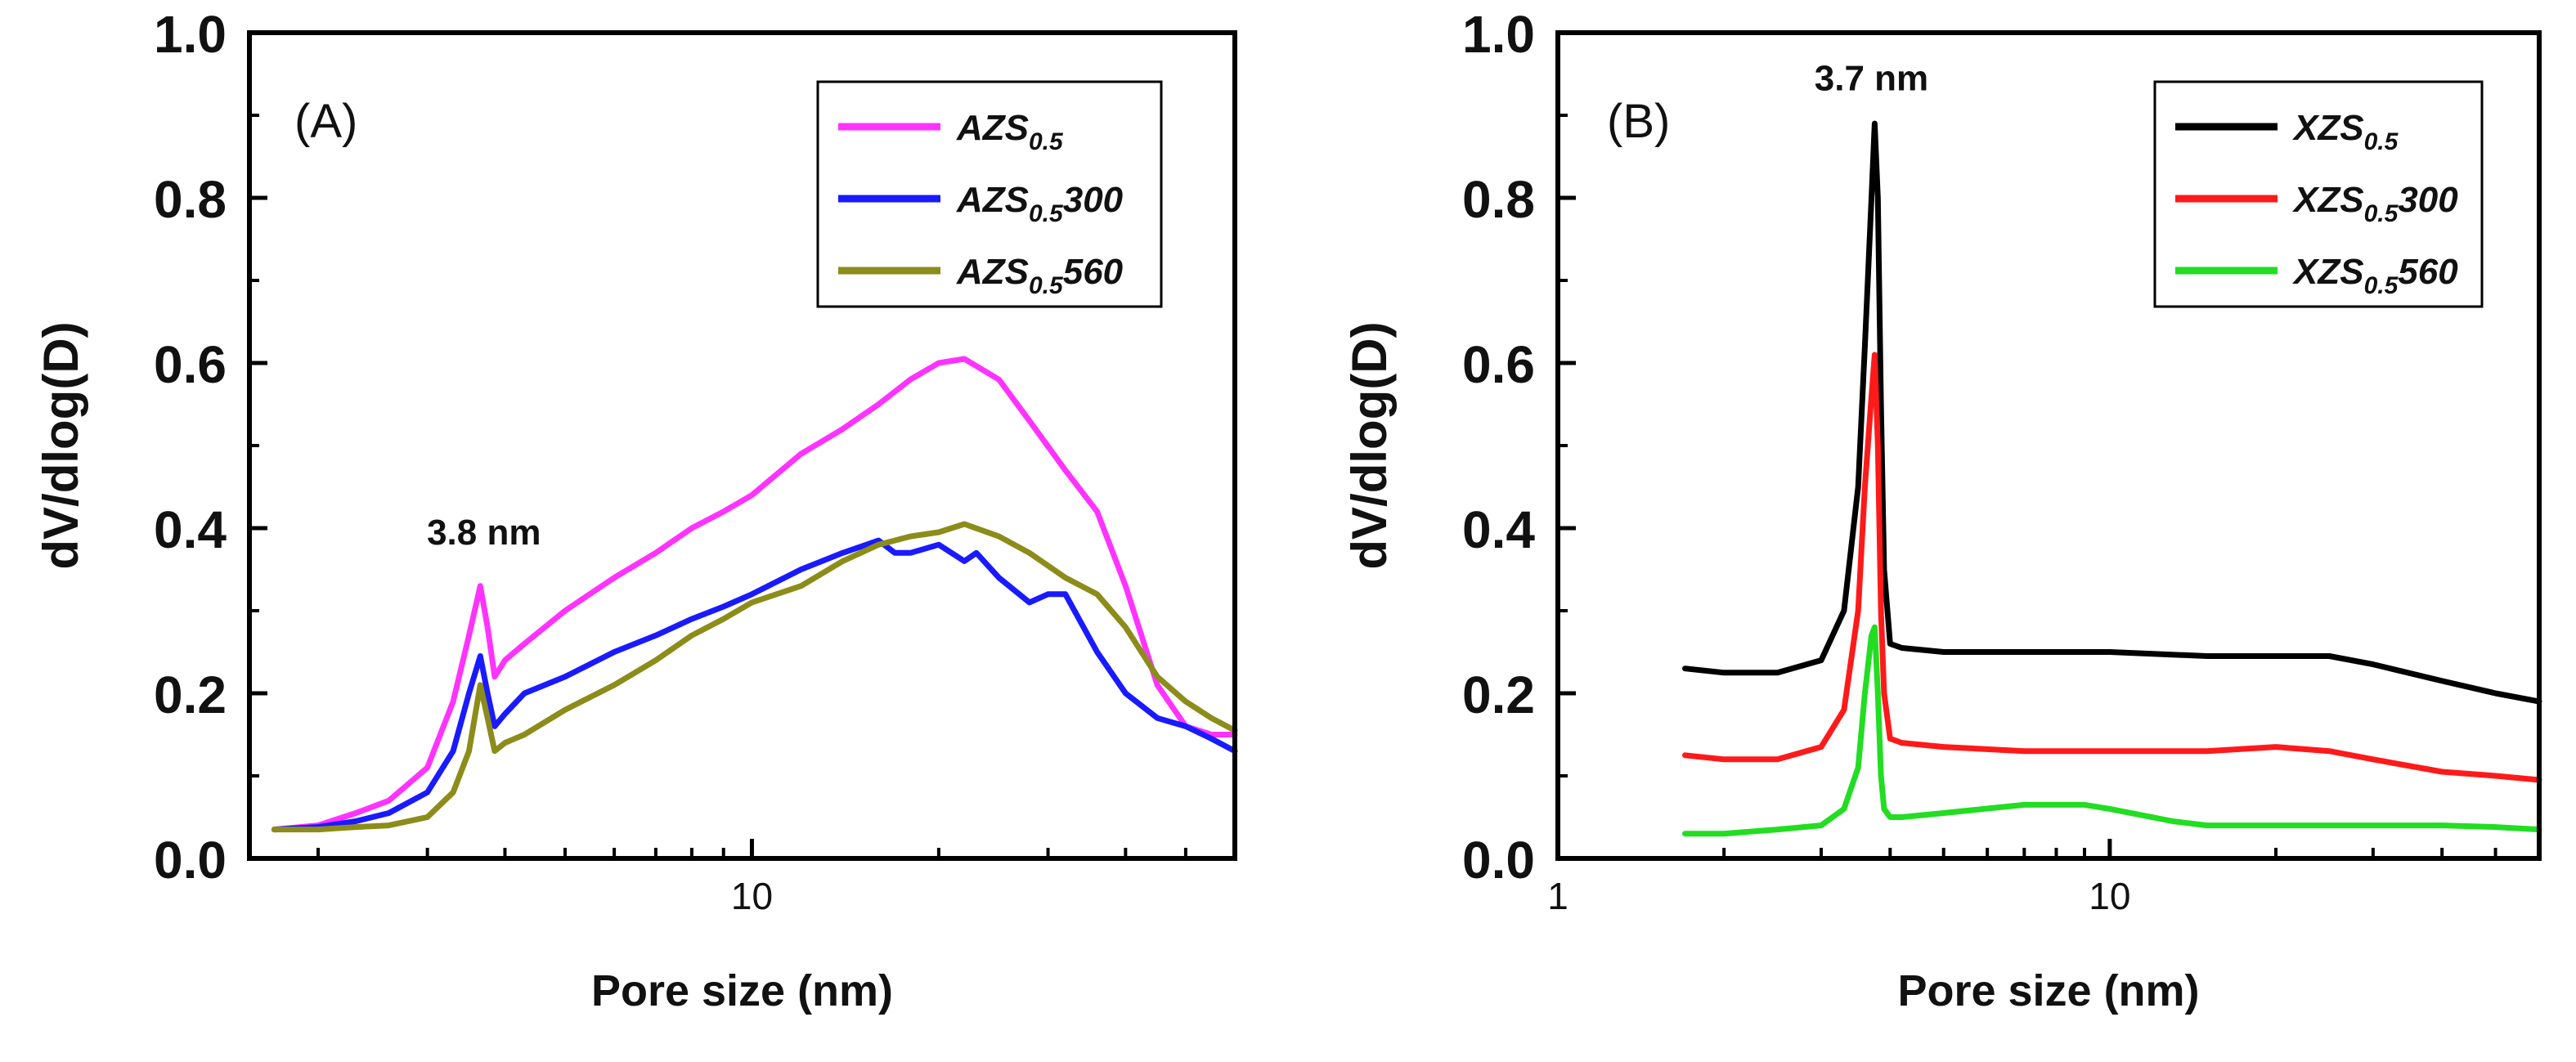 This screenshot has height=1062, width=2576. I want to click on peak-annotation: 3.8 nm, so click(484, 533).